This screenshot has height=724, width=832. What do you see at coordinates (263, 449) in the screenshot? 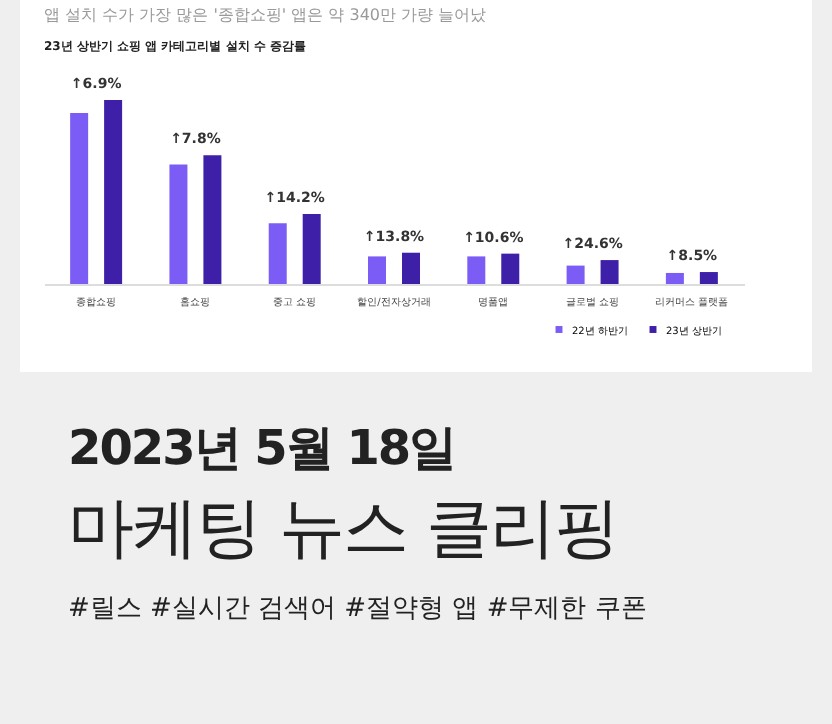
I see `text: 2023년 5월 18일` at bounding box center [263, 449].